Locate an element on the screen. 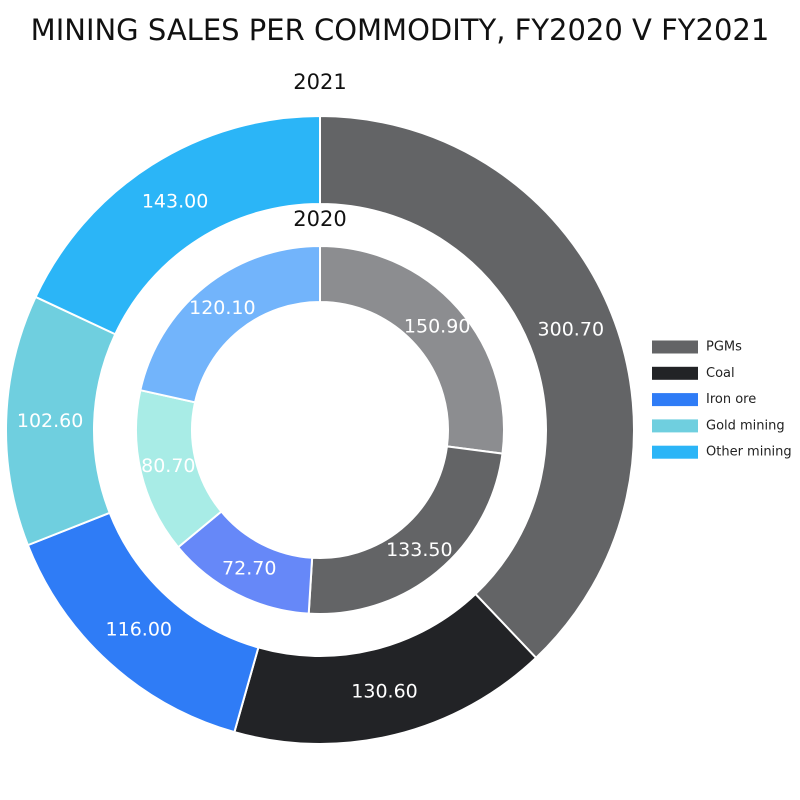 The width and height of the screenshot is (800, 800). data-label: 116.00 is located at coordinates (139, 630).